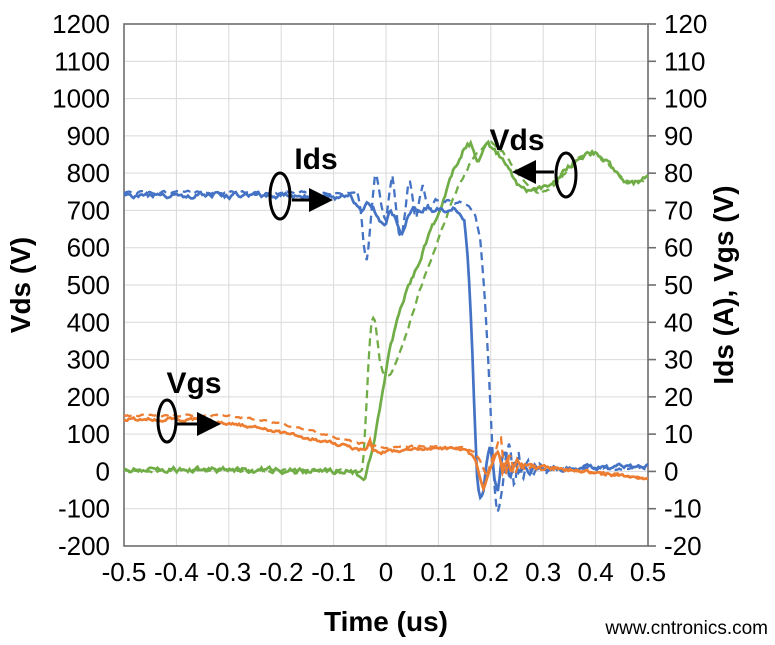 The width and height of the screenshot is (775, 645). Describe the element at coordinates (20, 285) in the screenshot. I see `left-axis-title: Vds (V)` at that location.